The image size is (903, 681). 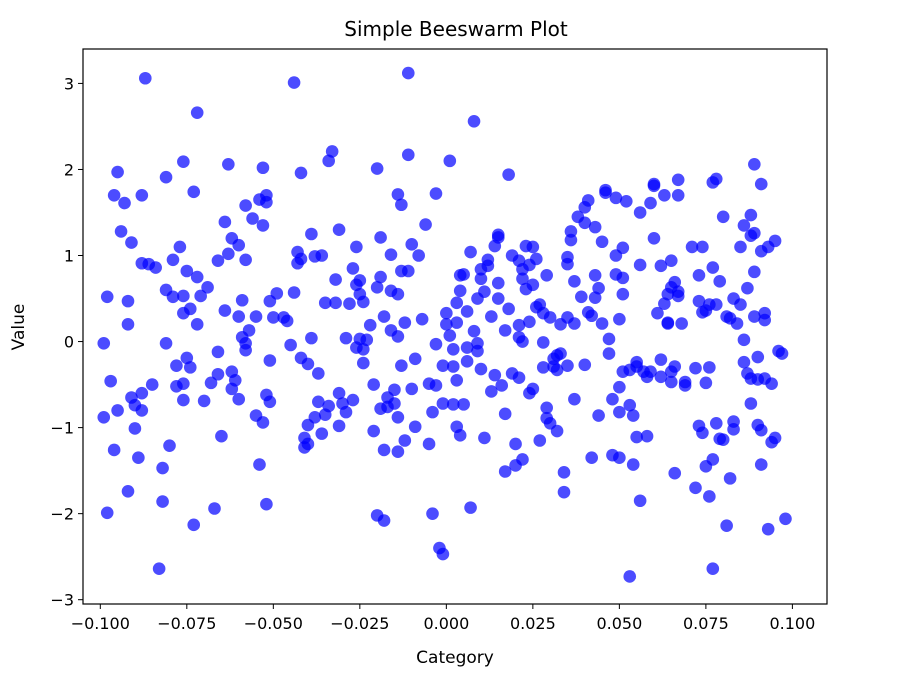 I want to click on y-axis-ticks: −3 −2 −1 0 1 2 3, so click(x=66, y=342).